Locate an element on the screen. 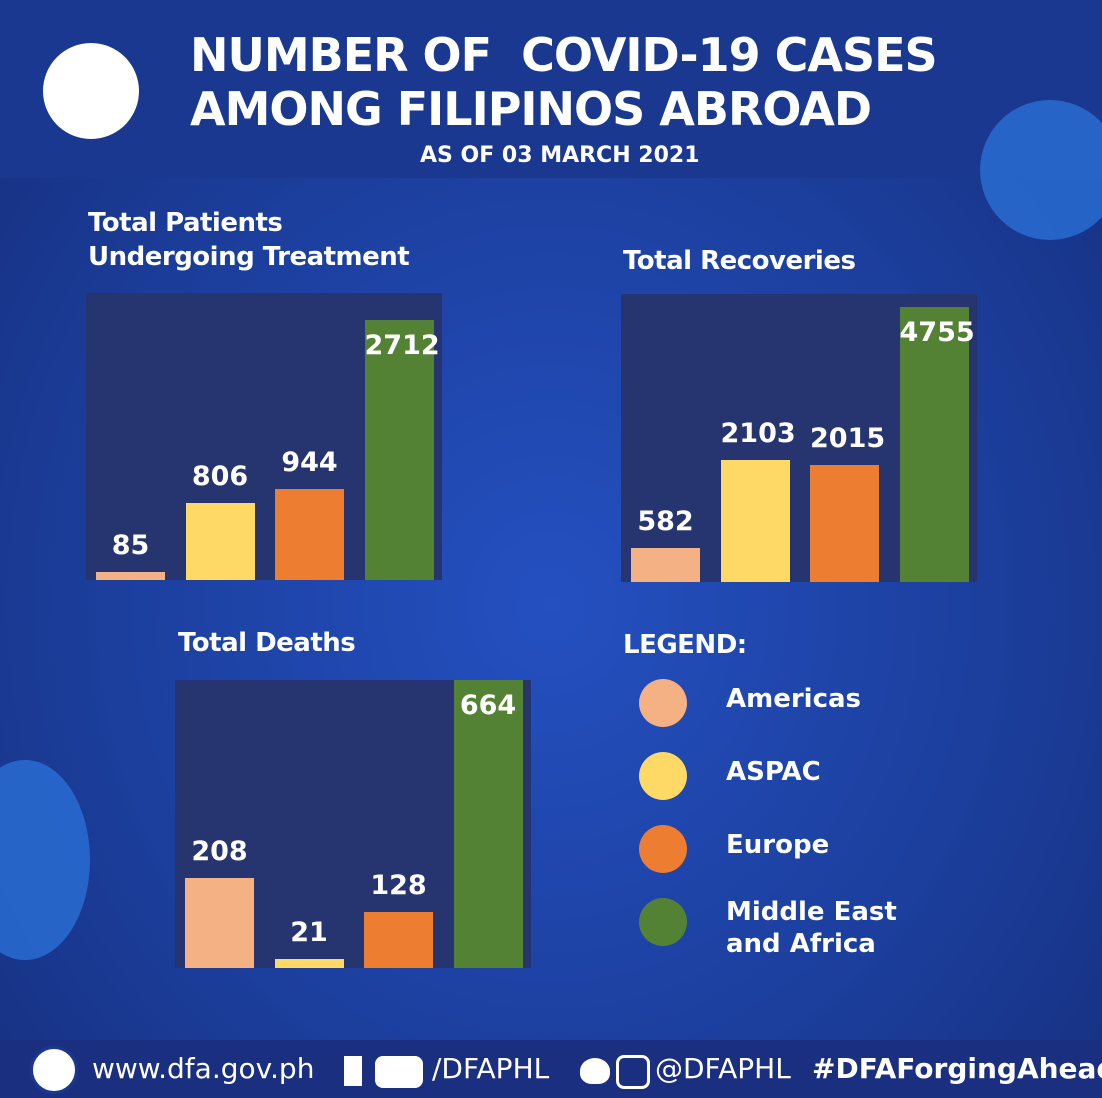  legend-label: Europe is located at coordinates (778, 845).